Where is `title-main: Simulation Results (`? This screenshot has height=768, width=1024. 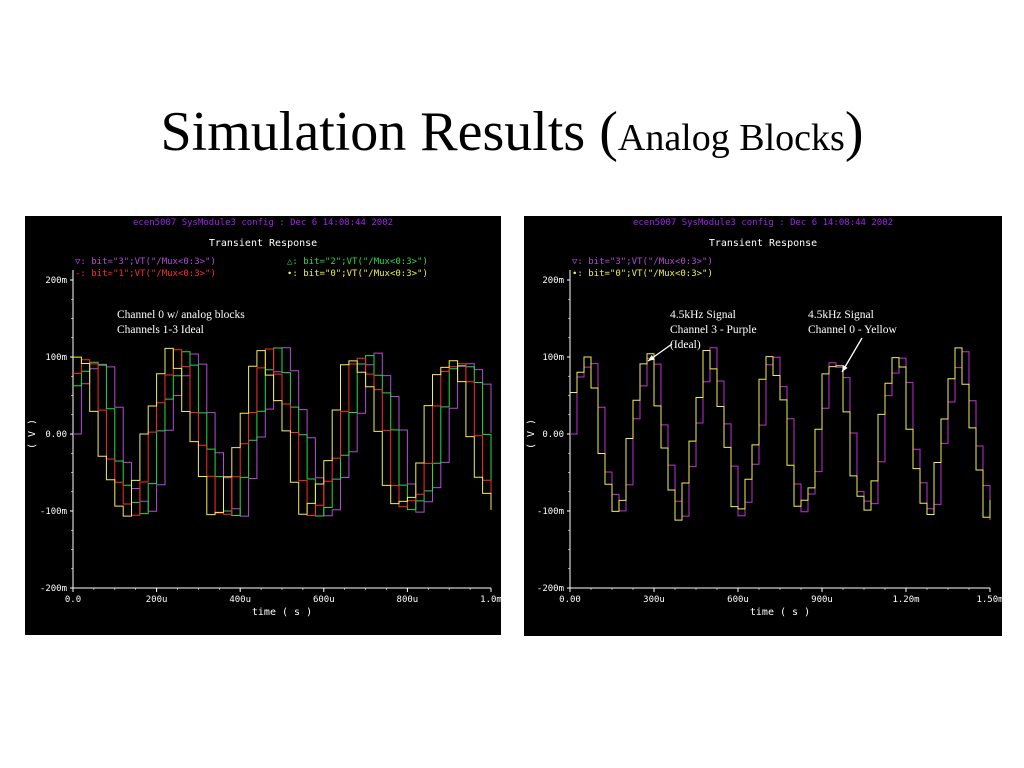 title-main: Simulation Results ( is located at coordinates (389, 132).